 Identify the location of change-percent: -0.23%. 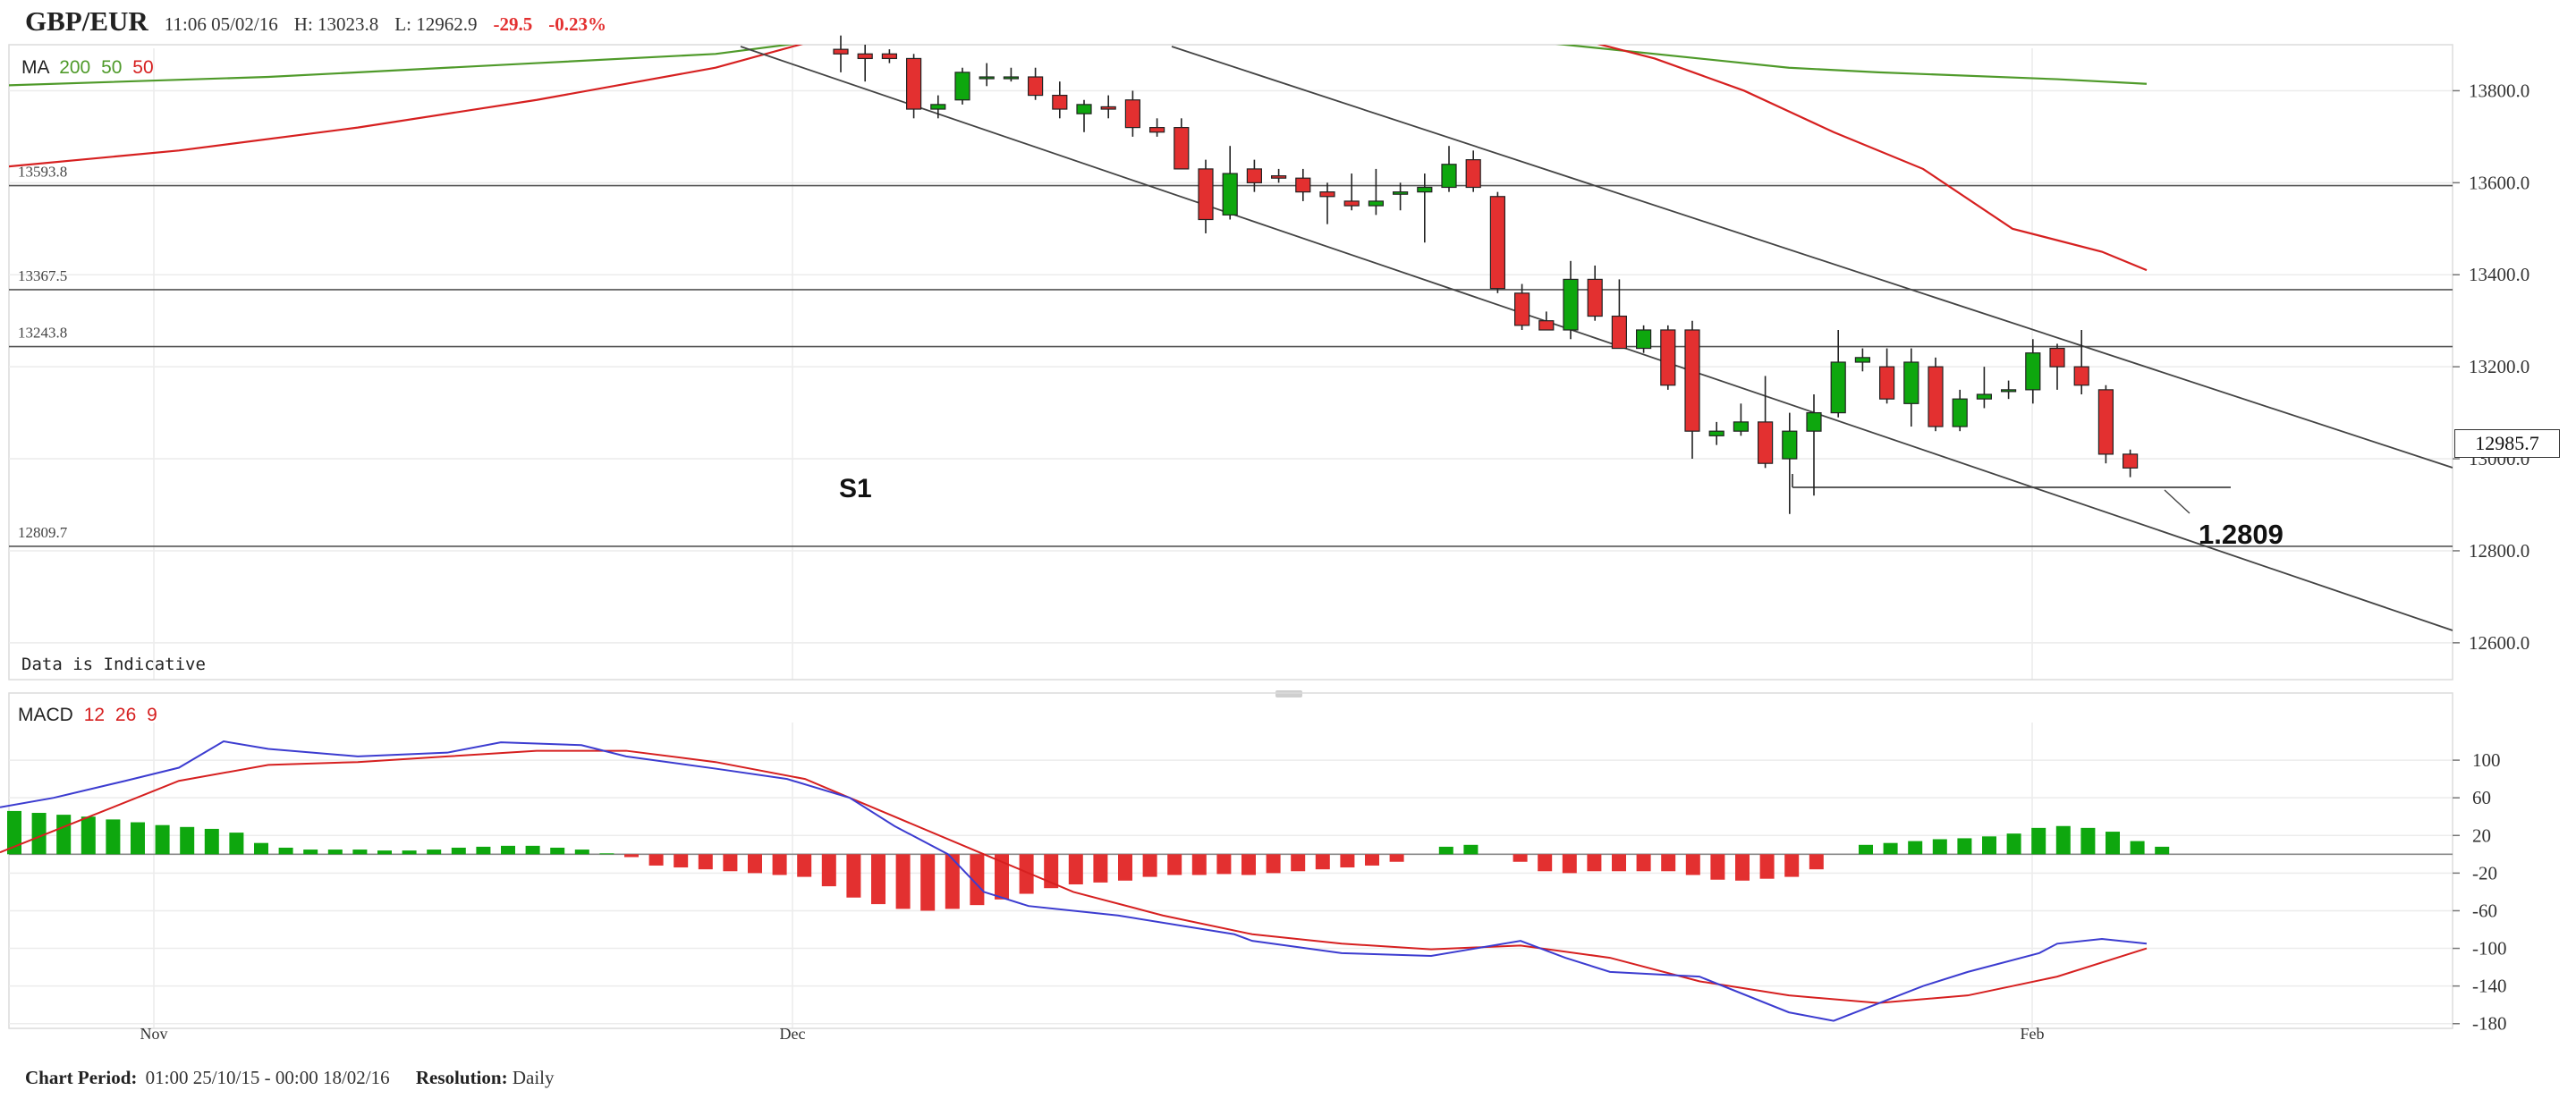
(577, 24).